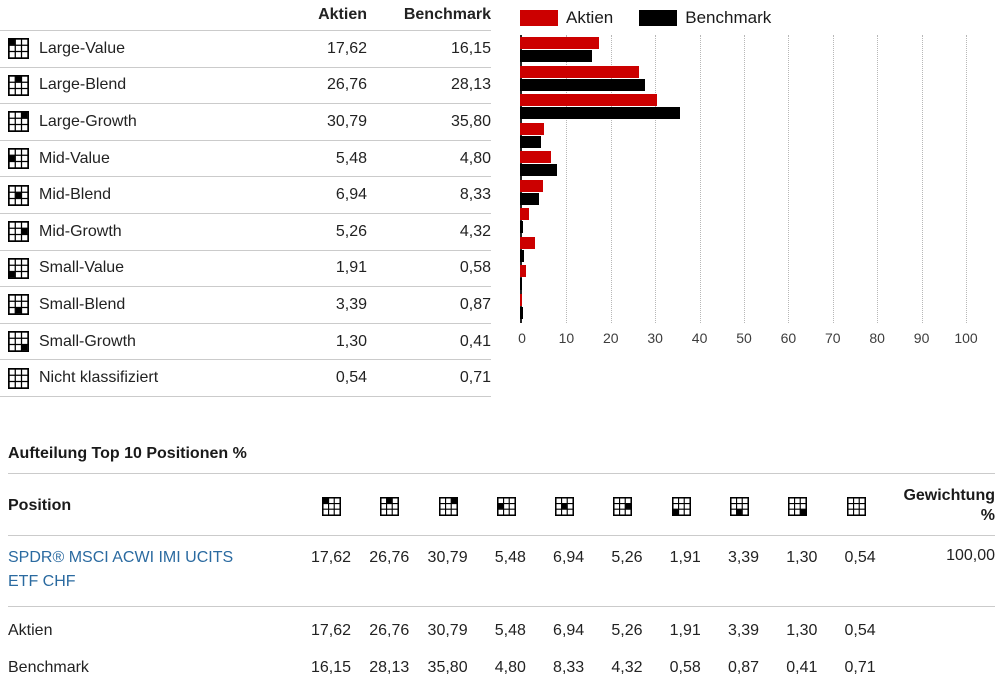 The image size is (1000, 688). I want to click on benchmark-value: 4,32, so click(475, 231).